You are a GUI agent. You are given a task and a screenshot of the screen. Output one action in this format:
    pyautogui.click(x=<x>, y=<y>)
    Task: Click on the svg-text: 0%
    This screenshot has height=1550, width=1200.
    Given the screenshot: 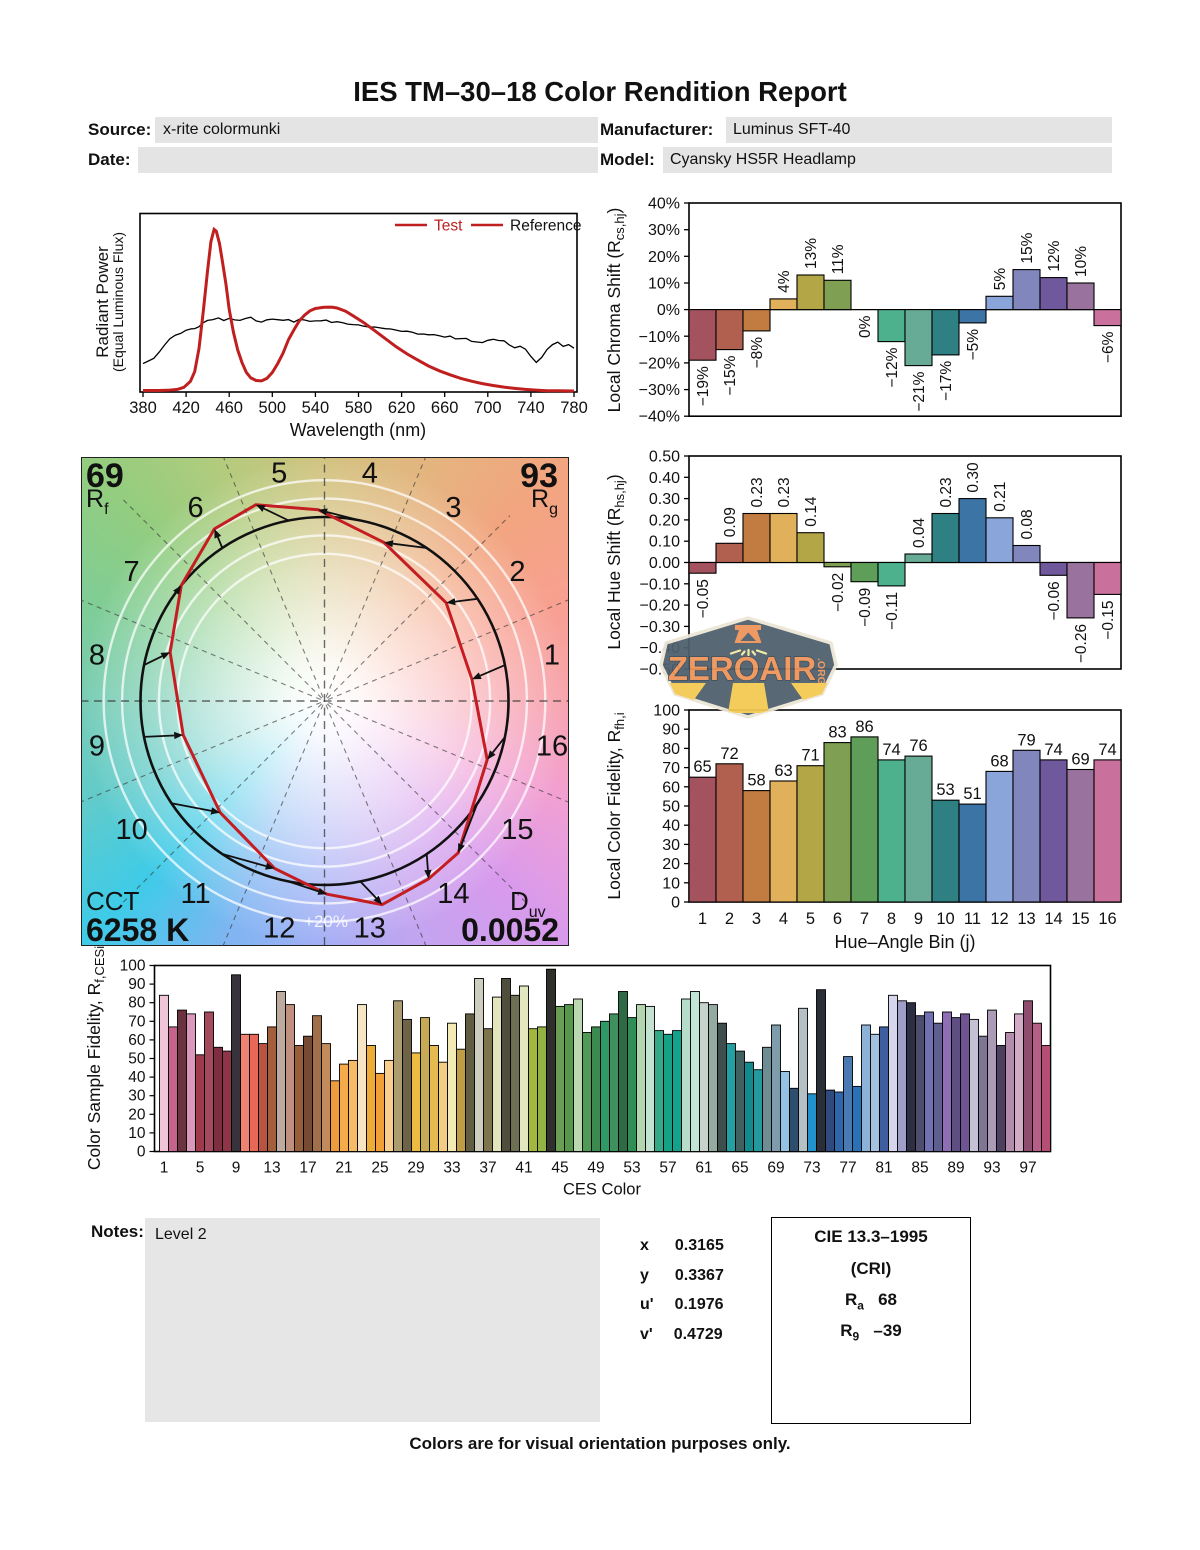 What is the action you would take?
    pyautogui.click(x=865, y=326)
    